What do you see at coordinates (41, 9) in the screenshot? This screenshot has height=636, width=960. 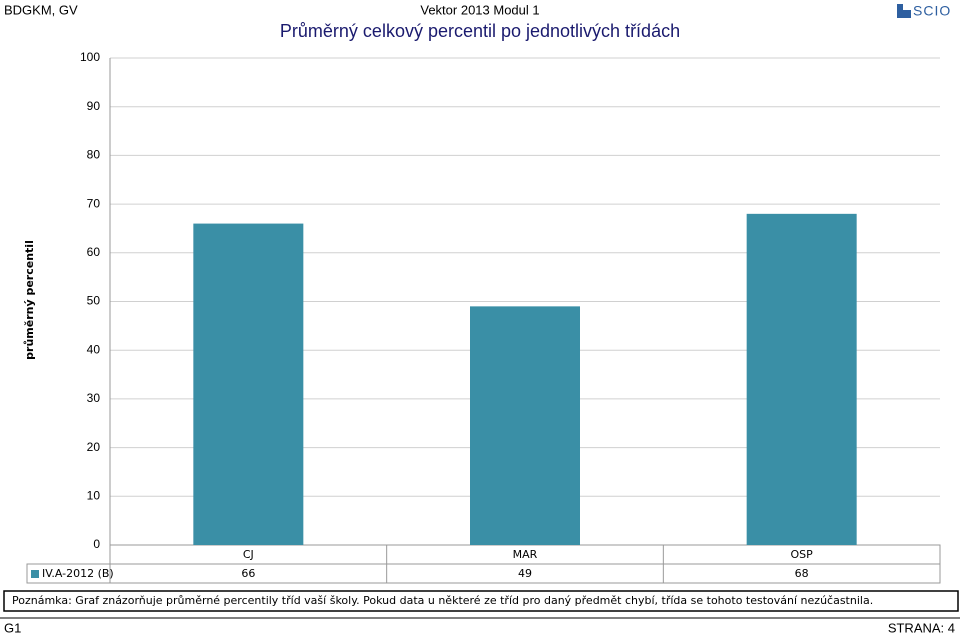 I see `school-name: BDGKM, GV` at bounding box center [41, 9].